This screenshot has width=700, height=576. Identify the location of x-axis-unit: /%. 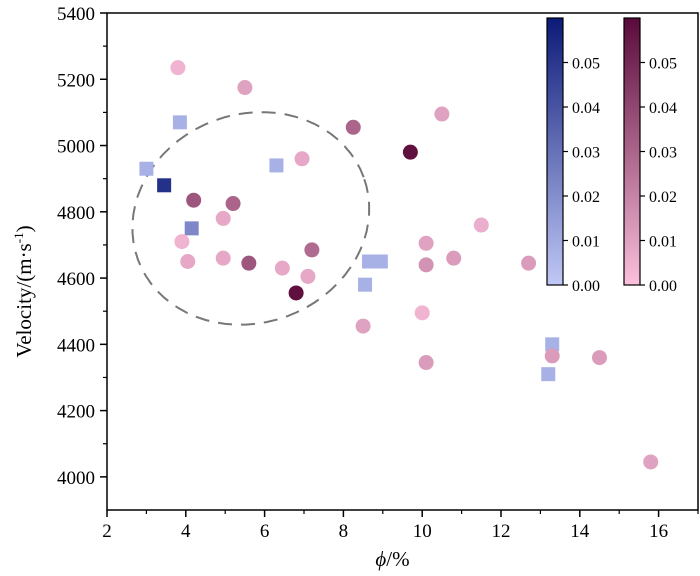
(397, 559).